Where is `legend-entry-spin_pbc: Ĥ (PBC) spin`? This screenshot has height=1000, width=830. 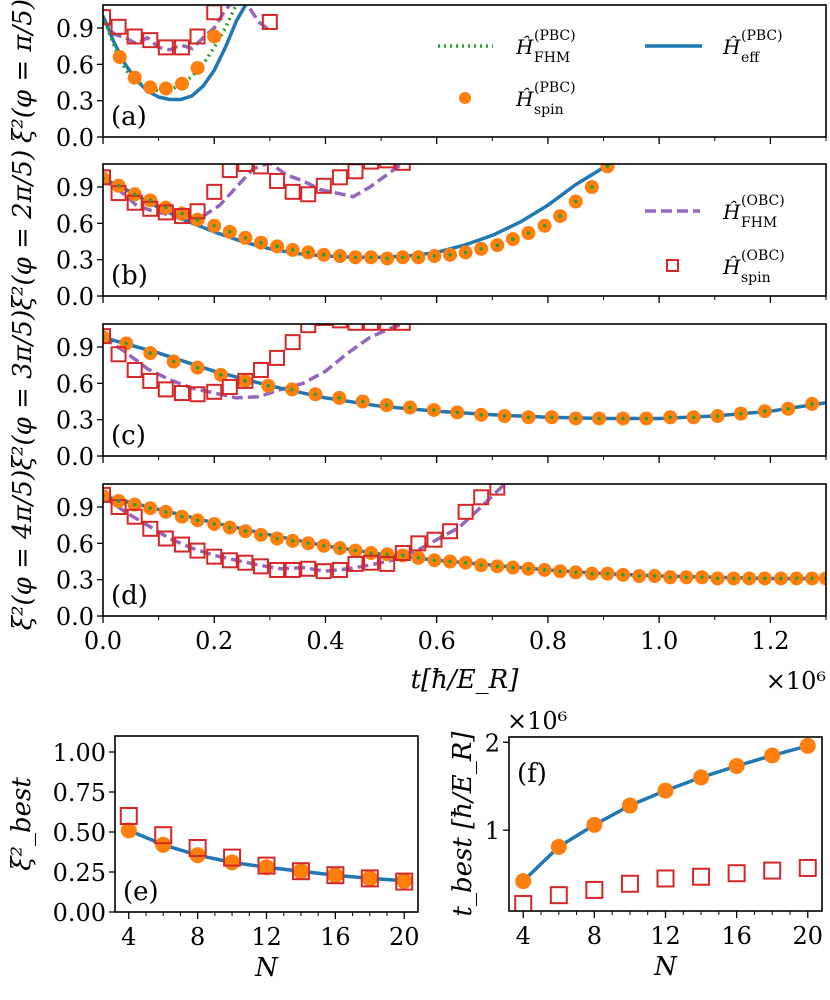
legend-entry-spin_pbc: Ĥ (PBC) spin is located at coordinates (517, 99).